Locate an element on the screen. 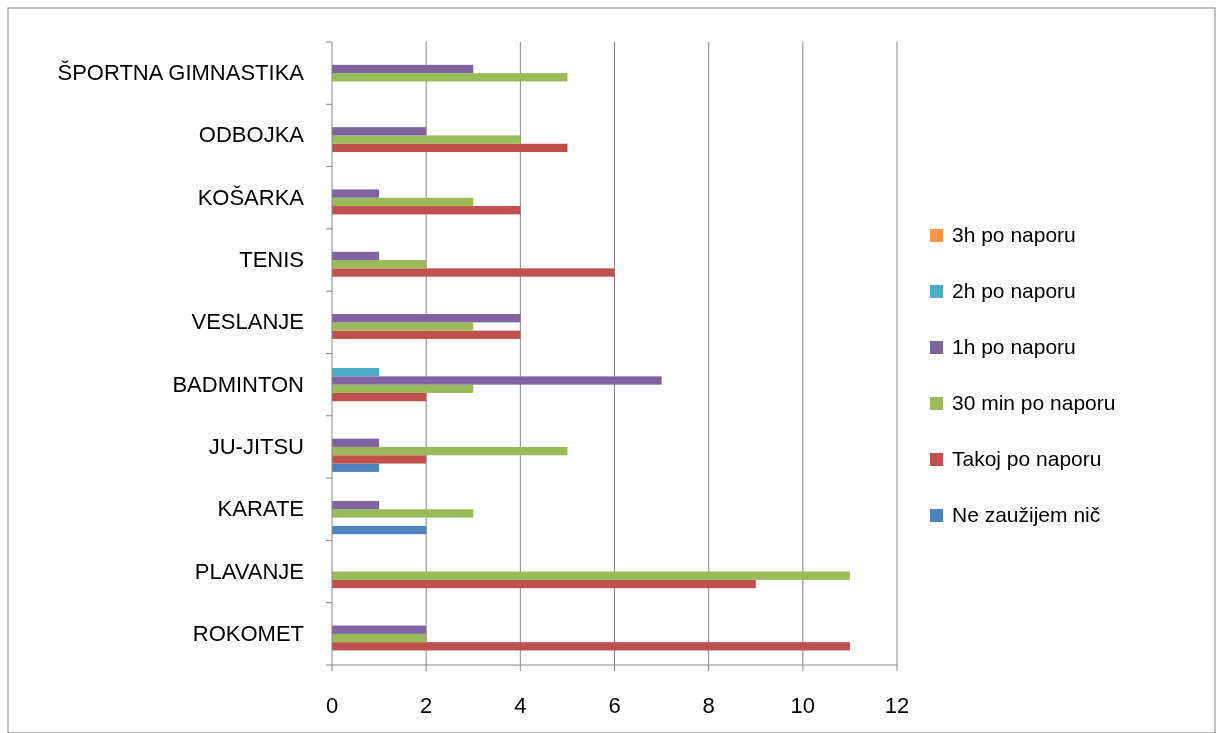 Image resolution: width=1223 pixels, height=733 pixels. x-tick-label: 2 is located at coordinates (426, 705).